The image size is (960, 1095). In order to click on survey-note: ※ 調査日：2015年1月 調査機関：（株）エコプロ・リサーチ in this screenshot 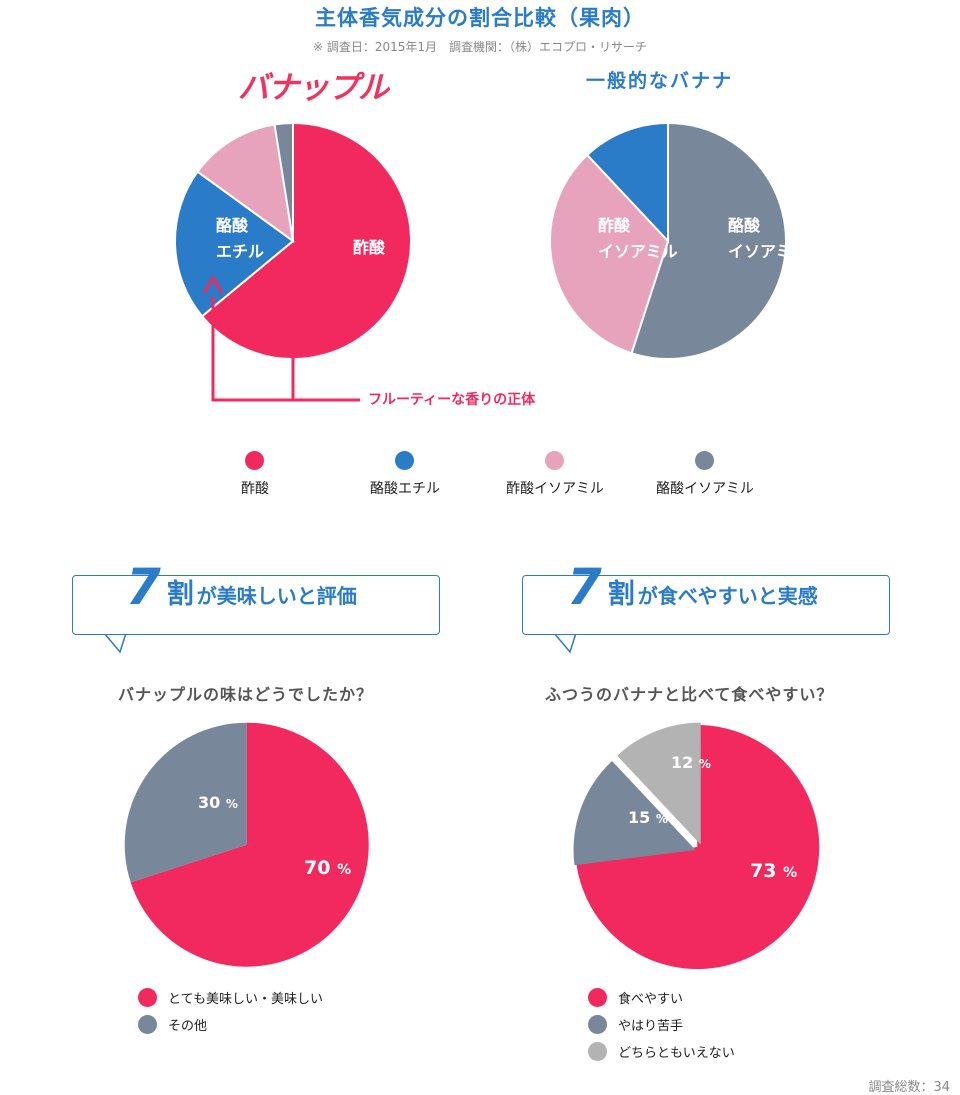, I will do `click(480, 47)`.